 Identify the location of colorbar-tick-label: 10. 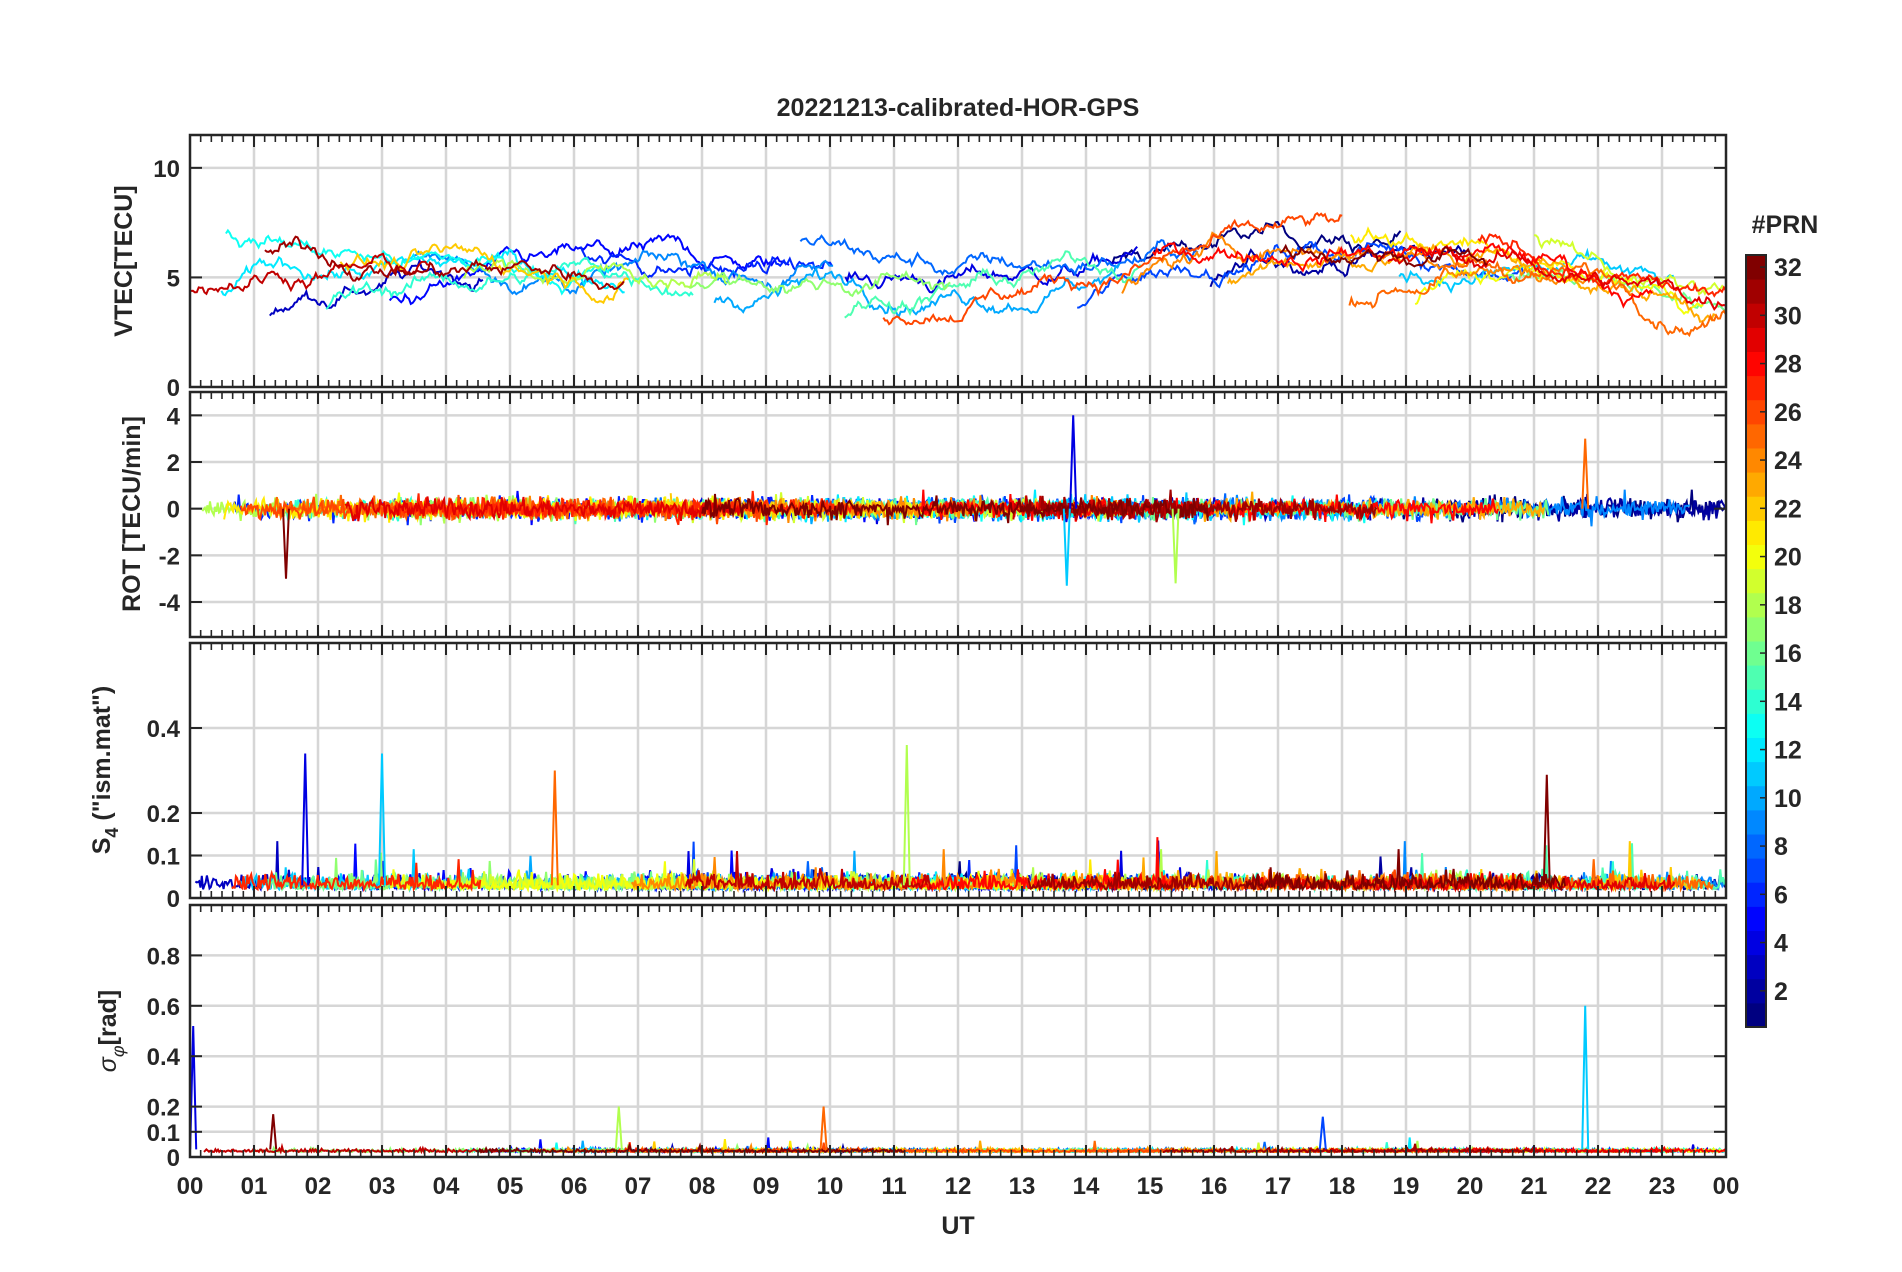
(1788, 799).